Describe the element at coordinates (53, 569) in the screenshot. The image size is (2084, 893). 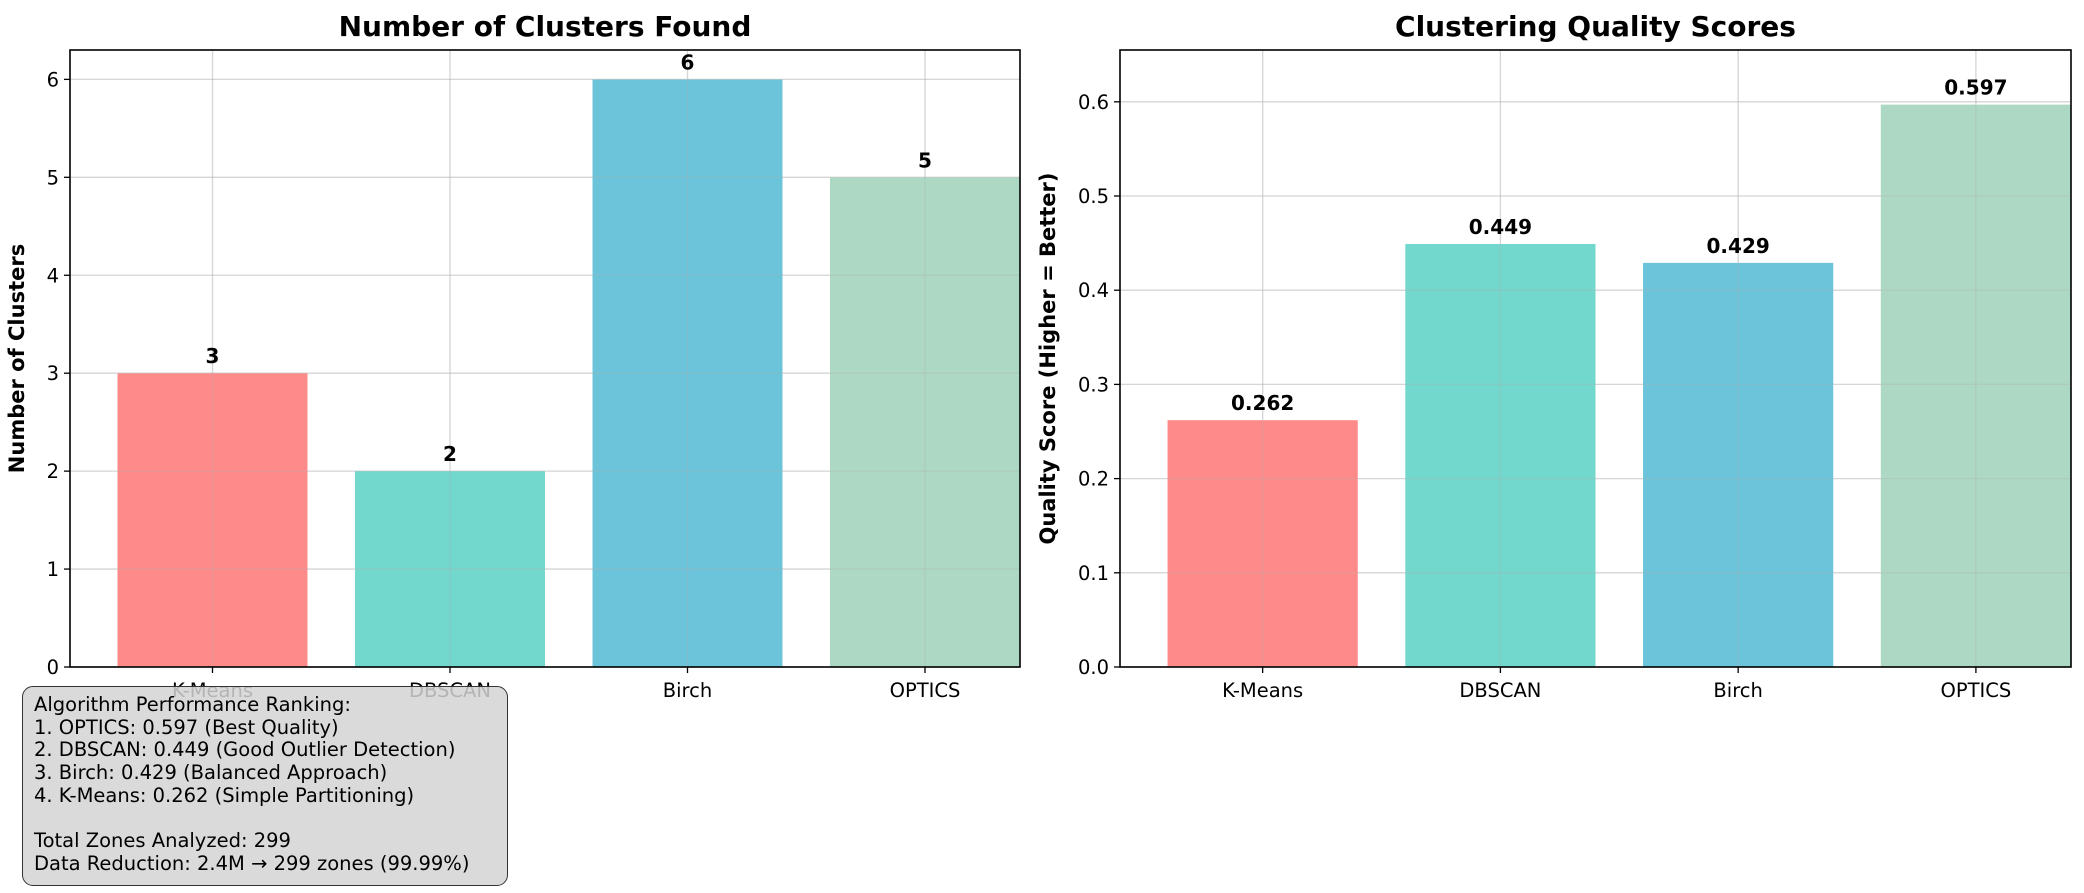
I see `y-tick-label: 1` at that location.